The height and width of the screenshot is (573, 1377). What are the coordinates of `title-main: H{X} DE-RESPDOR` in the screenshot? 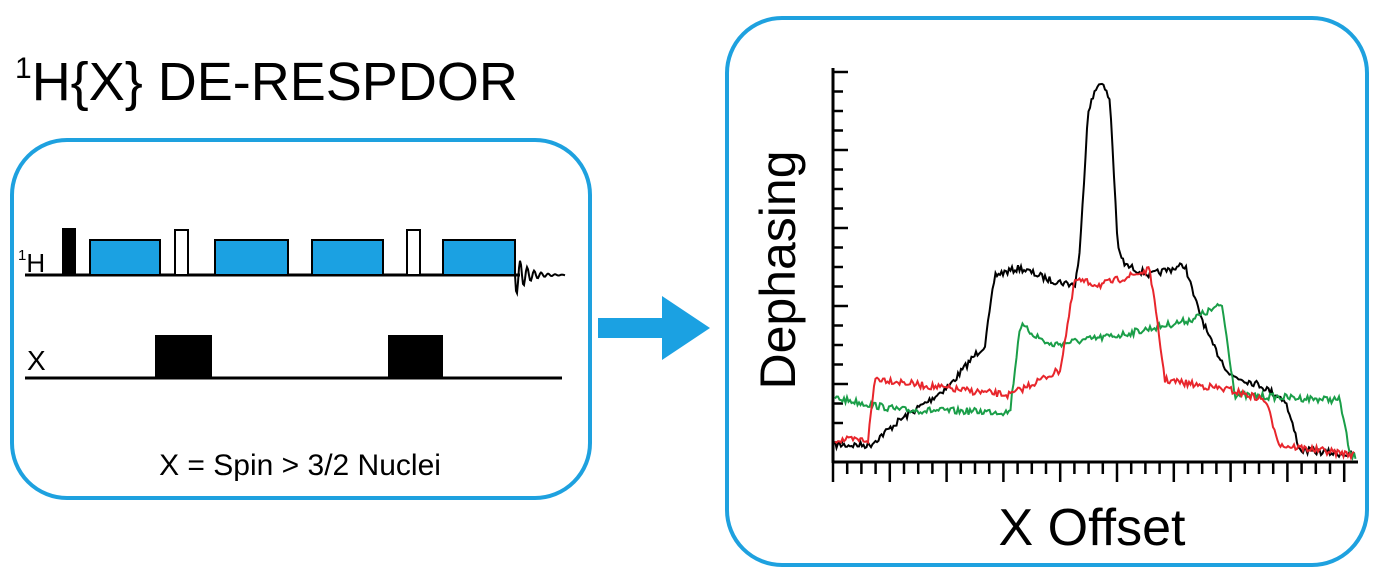 It's located at (275, 82).